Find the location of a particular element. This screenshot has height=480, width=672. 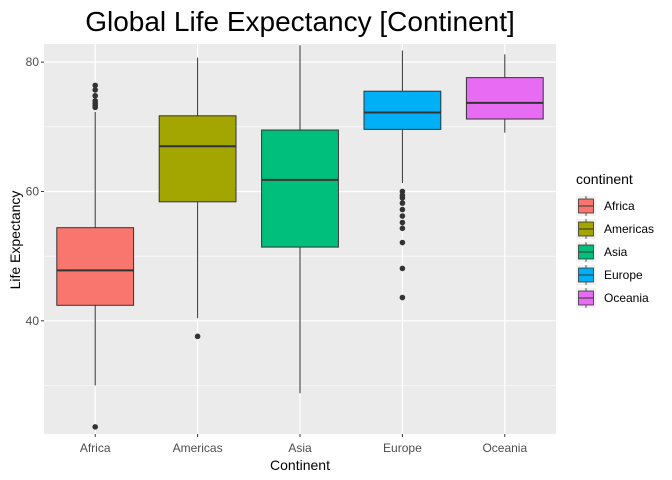

legend-label: Europe is located at coordinates (623, 275).